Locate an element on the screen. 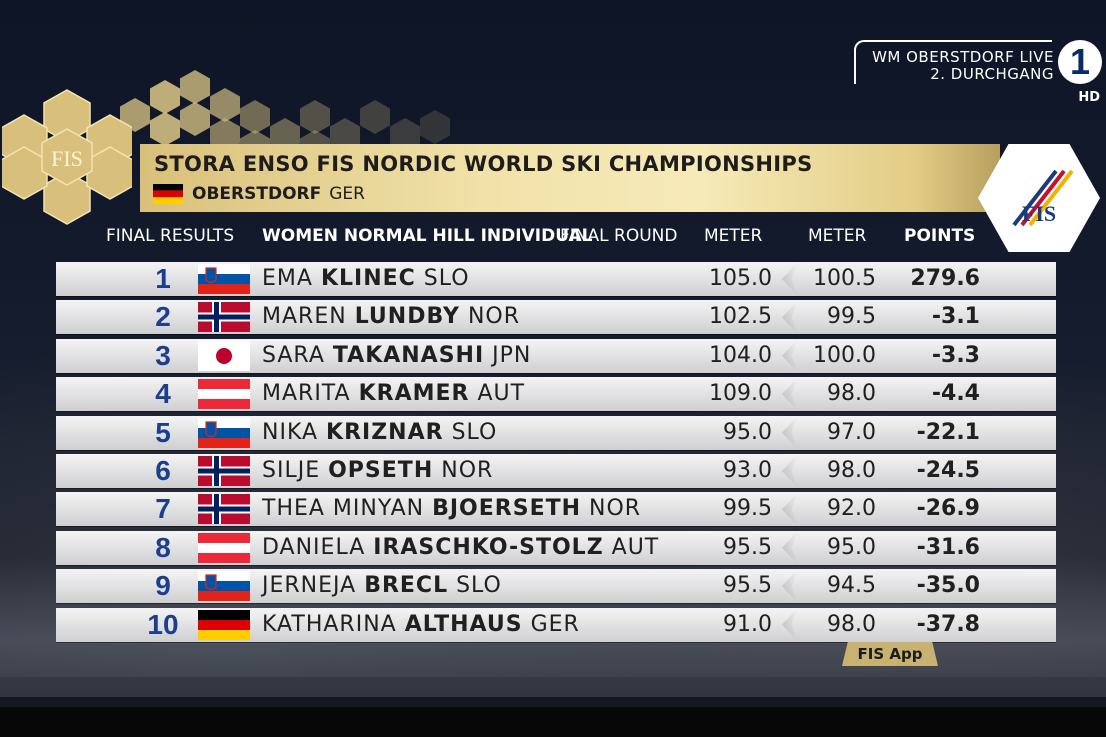  germany-flag-icon is located at coordinates (168, 194).